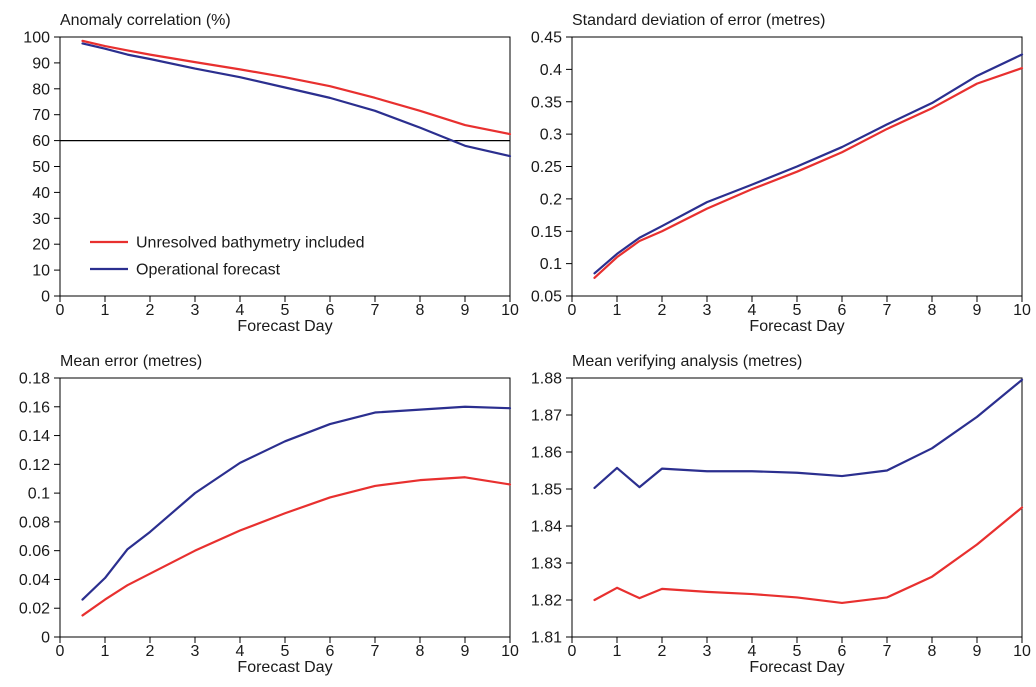 The width and height of the screenshot is (1036, 687). What do you see at coordinates (41, 271) in the screenshot?
I see `y-tick-label: 10` at bounding box center [41, 271].